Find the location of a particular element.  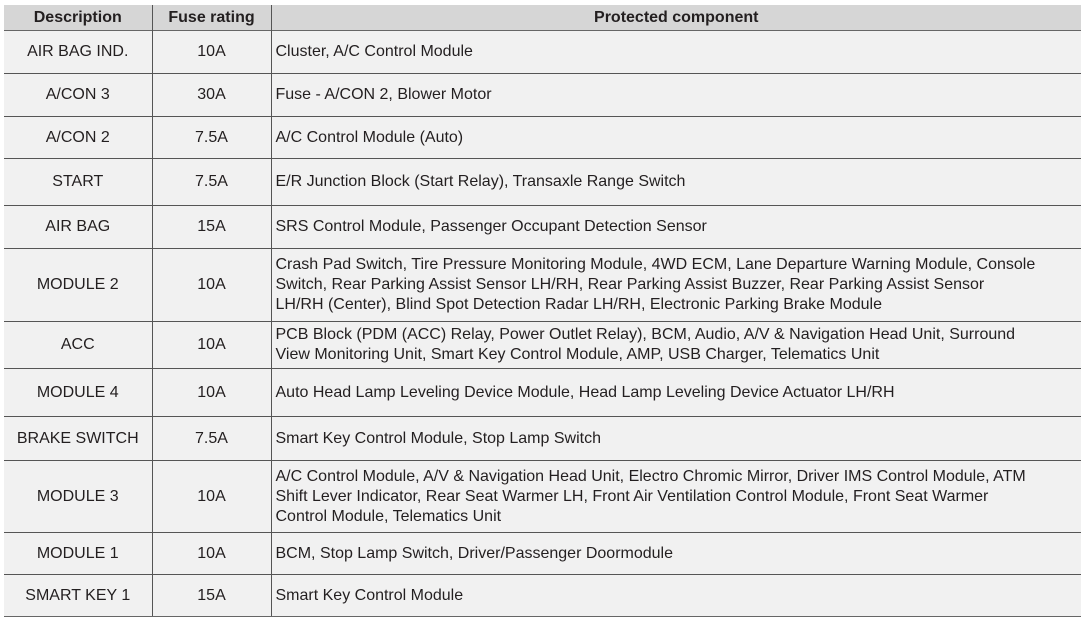

component-line: Control Module, Telematics Unit is located at coordinates (388, 516).